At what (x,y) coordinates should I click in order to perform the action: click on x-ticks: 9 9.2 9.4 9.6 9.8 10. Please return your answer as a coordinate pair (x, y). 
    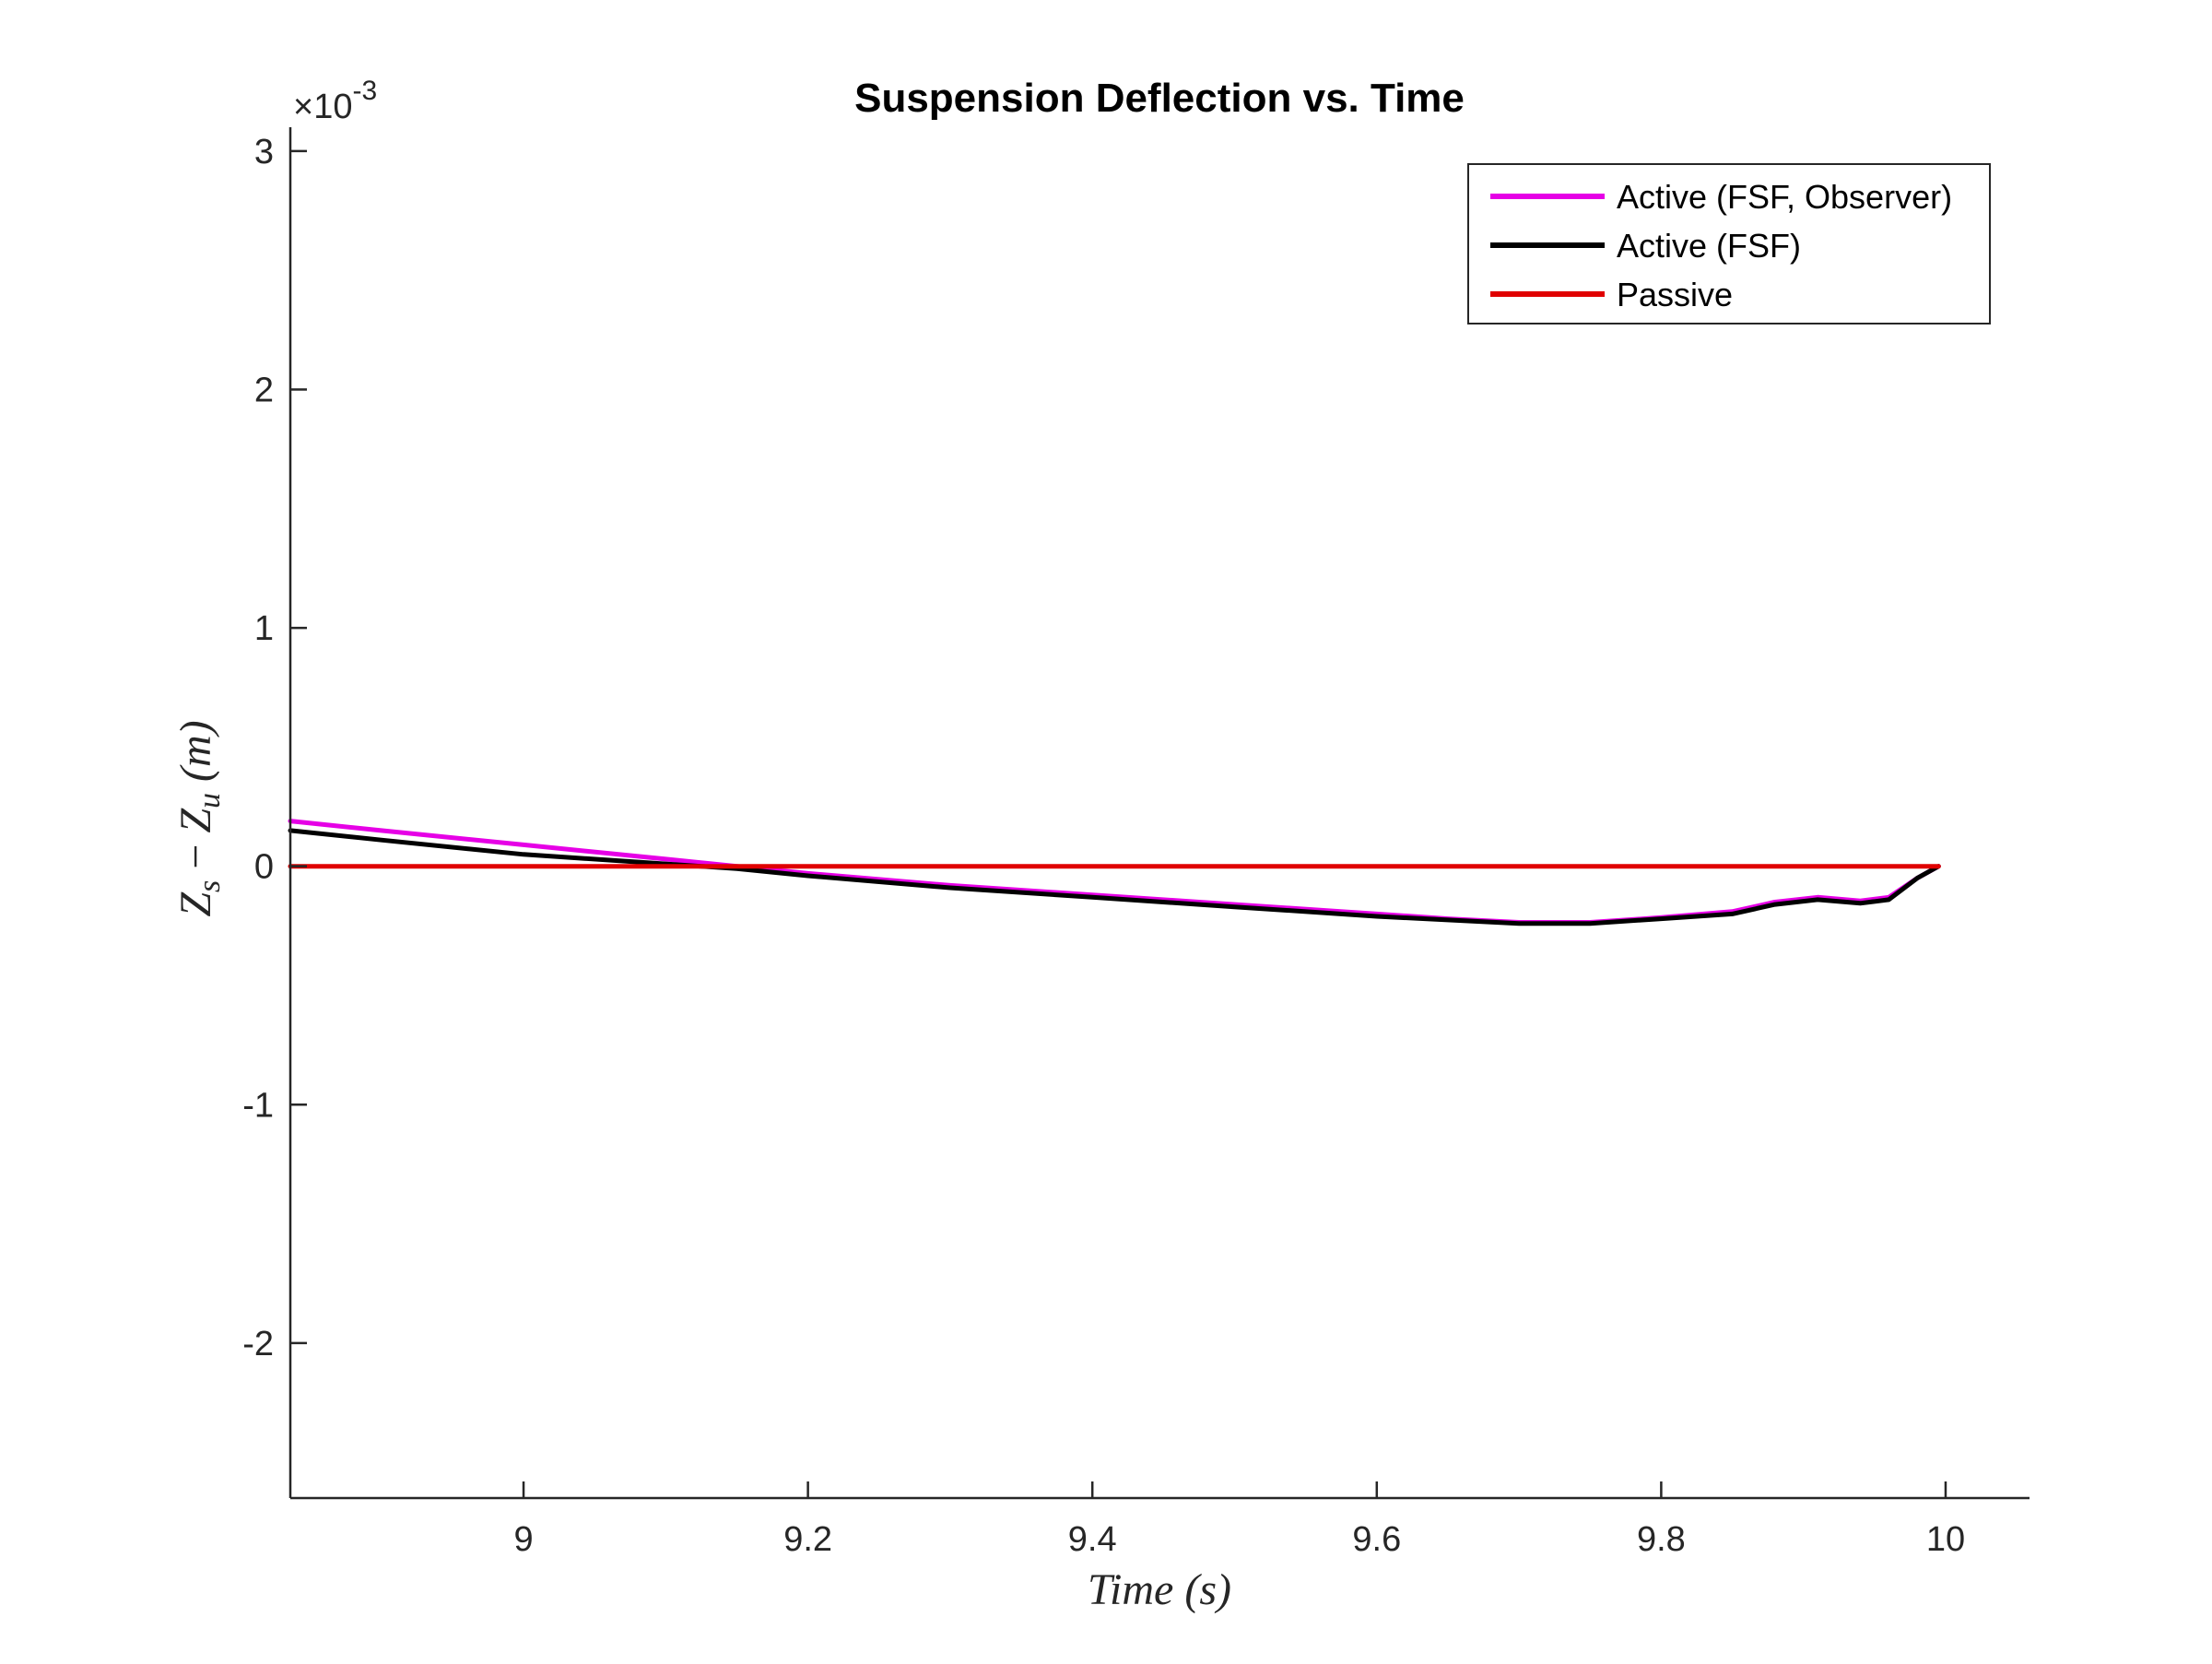
    Looking at the image, I should click on (1239, 1520).